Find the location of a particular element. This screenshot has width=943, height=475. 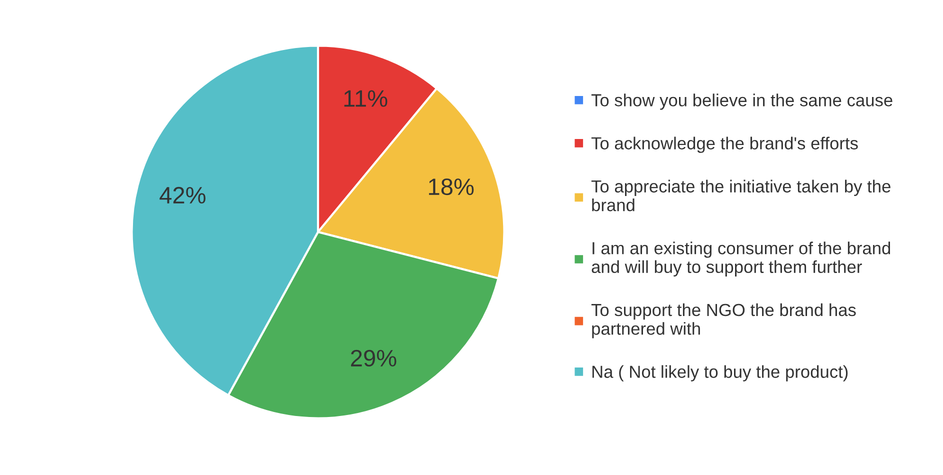

legend-label: To support the NGO the brand has partnered with is located at coordinates (723, 320).